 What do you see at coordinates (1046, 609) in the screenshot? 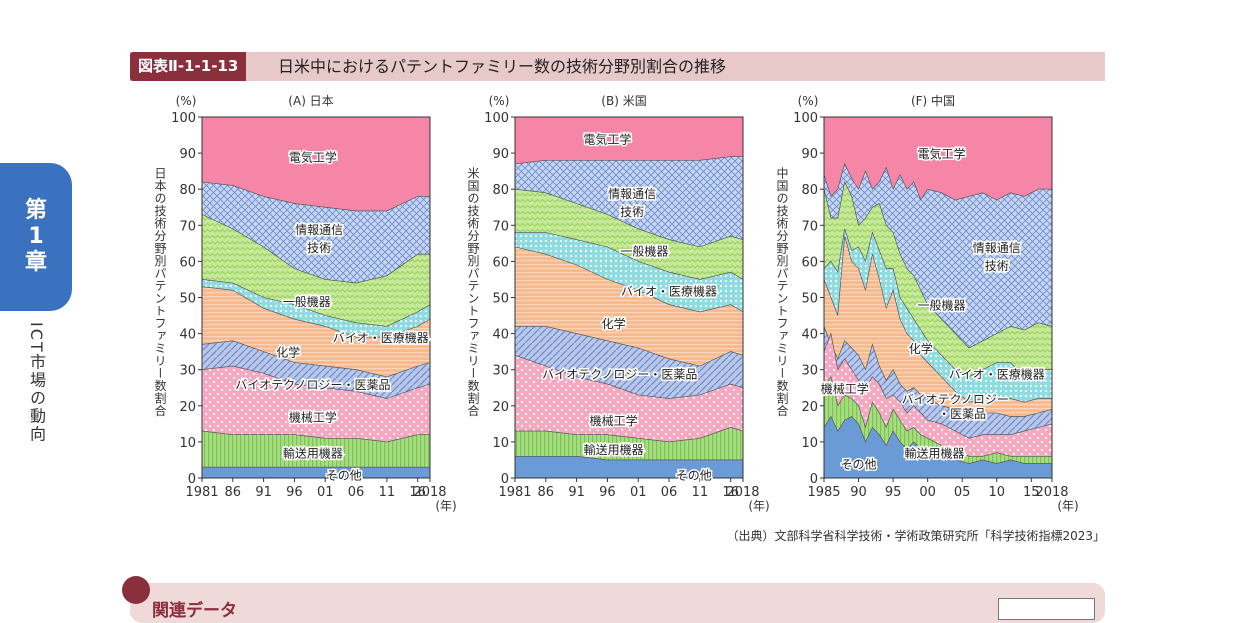
I see `related-data-button` at bounding box center [1046, 609].